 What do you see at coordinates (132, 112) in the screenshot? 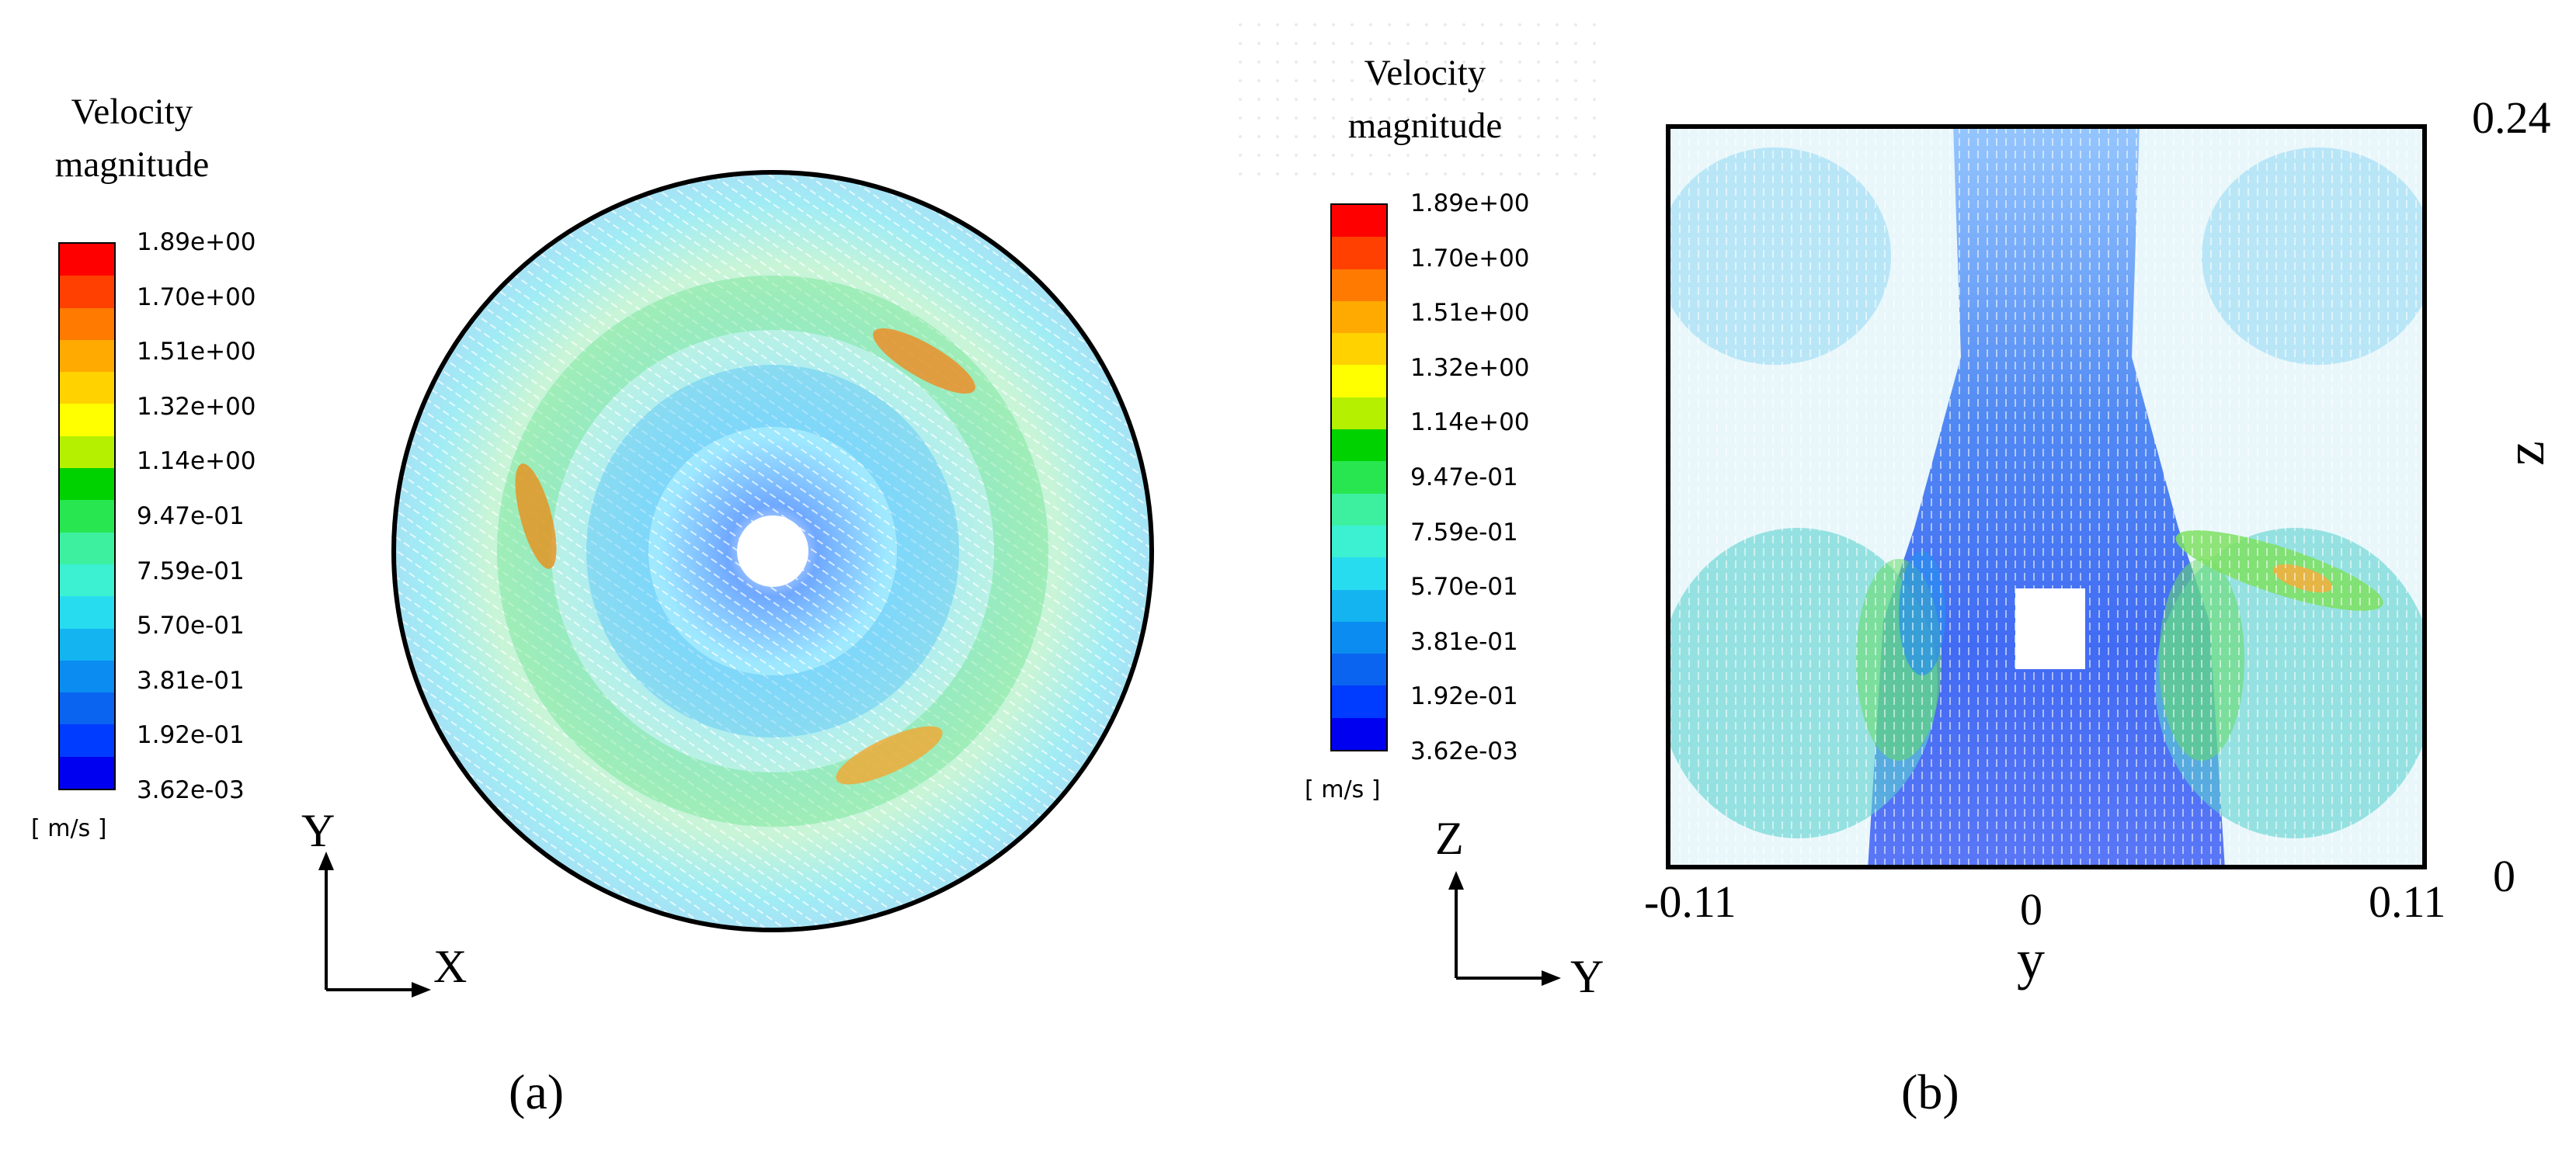
I see `colorbar-a-title-line1: Velocity` at bounding box center [132, 112].